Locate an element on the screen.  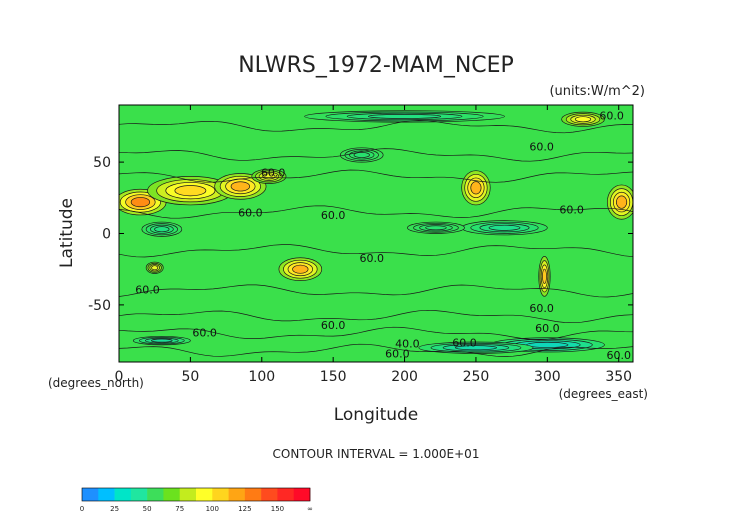
y-unit-label: (degrees_north) is located at coordinates (96, 383).